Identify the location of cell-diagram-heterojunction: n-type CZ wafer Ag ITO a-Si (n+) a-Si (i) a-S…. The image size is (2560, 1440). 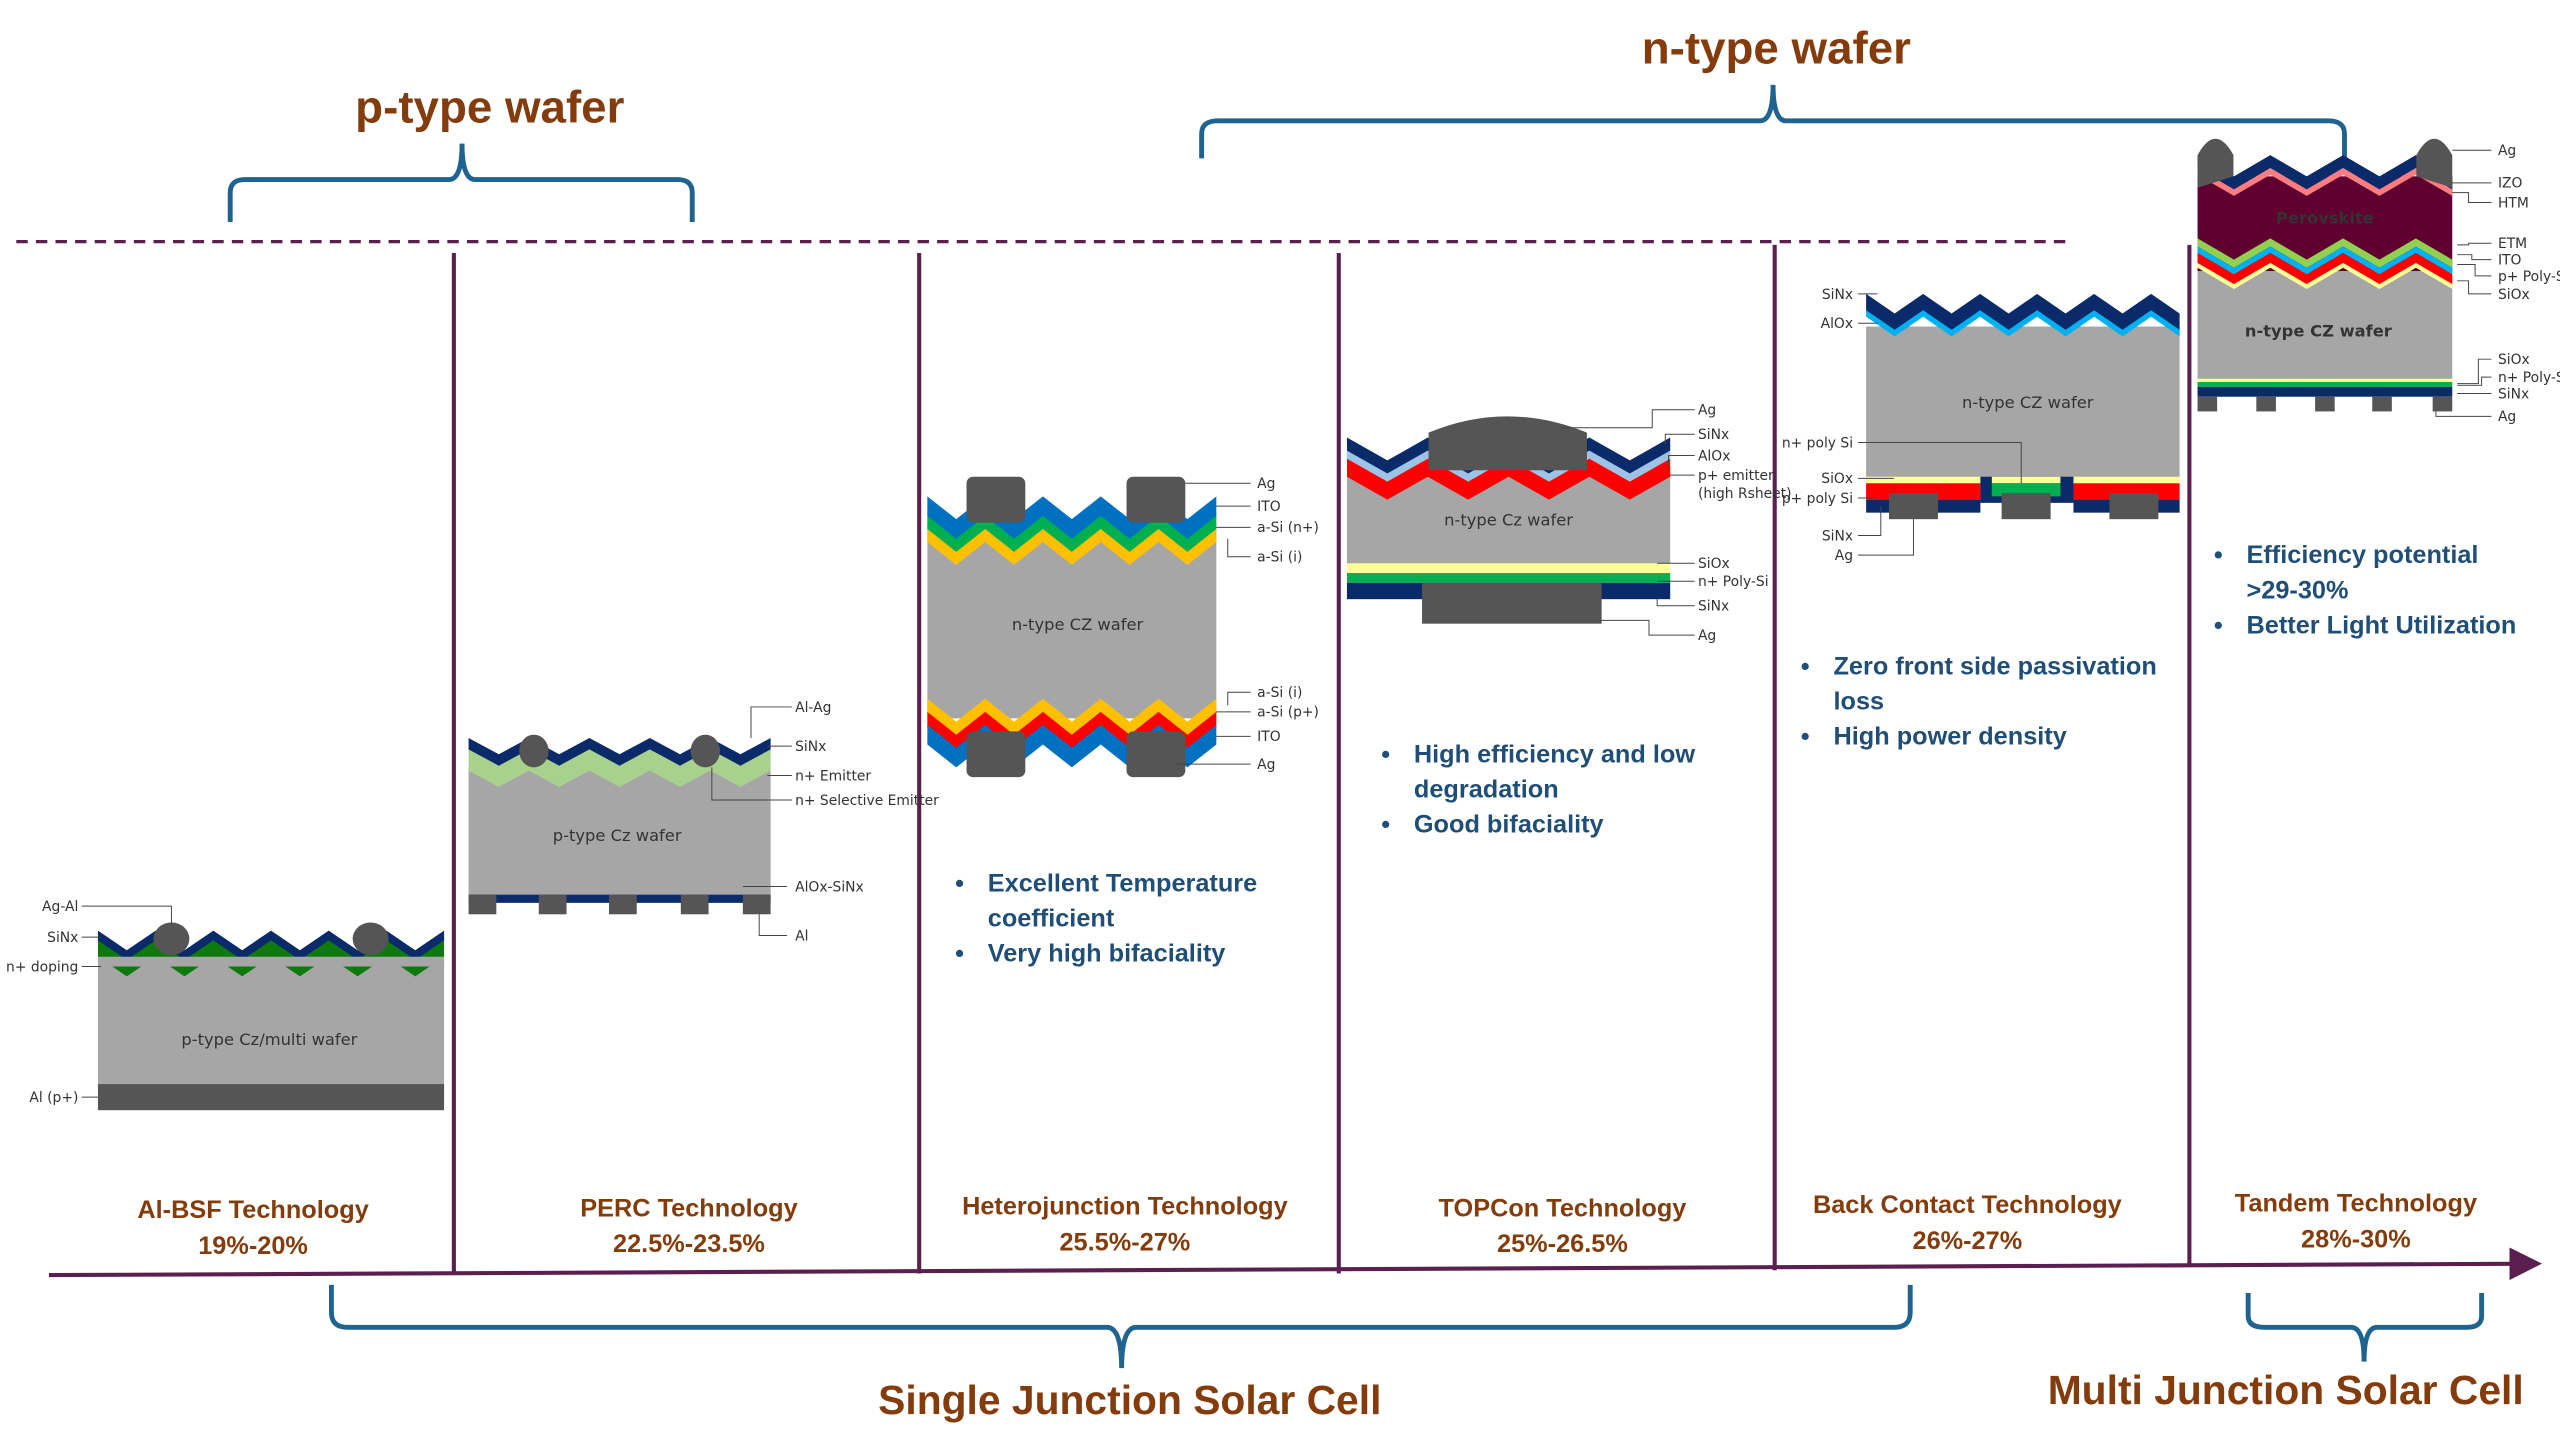
(1123, 627).